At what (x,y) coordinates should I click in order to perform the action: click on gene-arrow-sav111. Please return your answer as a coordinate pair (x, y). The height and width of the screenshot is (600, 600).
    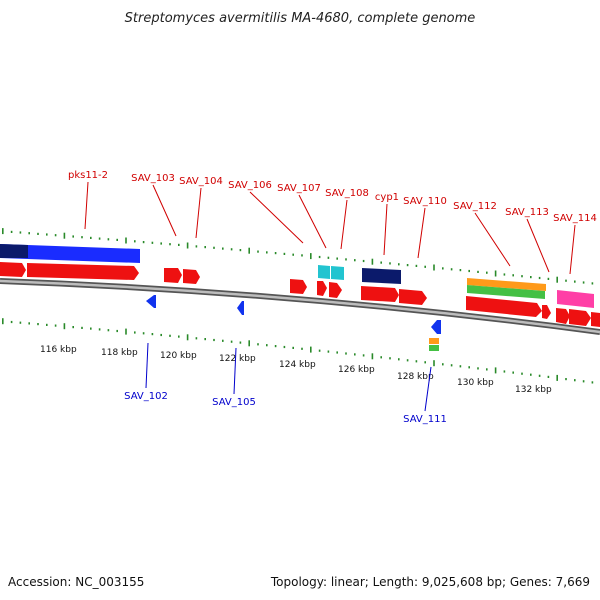
    Looking at the image, I should click on (436, 327).